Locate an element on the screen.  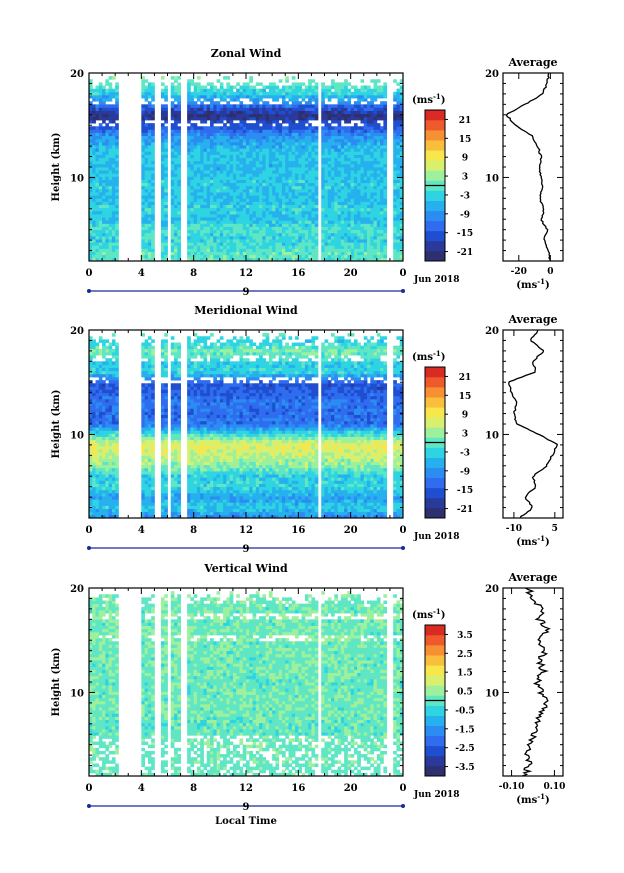
colorbar-band is located at coordinates (435, 226).